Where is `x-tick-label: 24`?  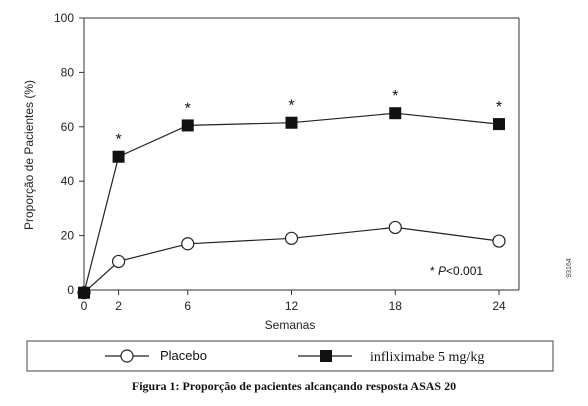
x-tick-label: 24 is located at coordinates (499, 306).